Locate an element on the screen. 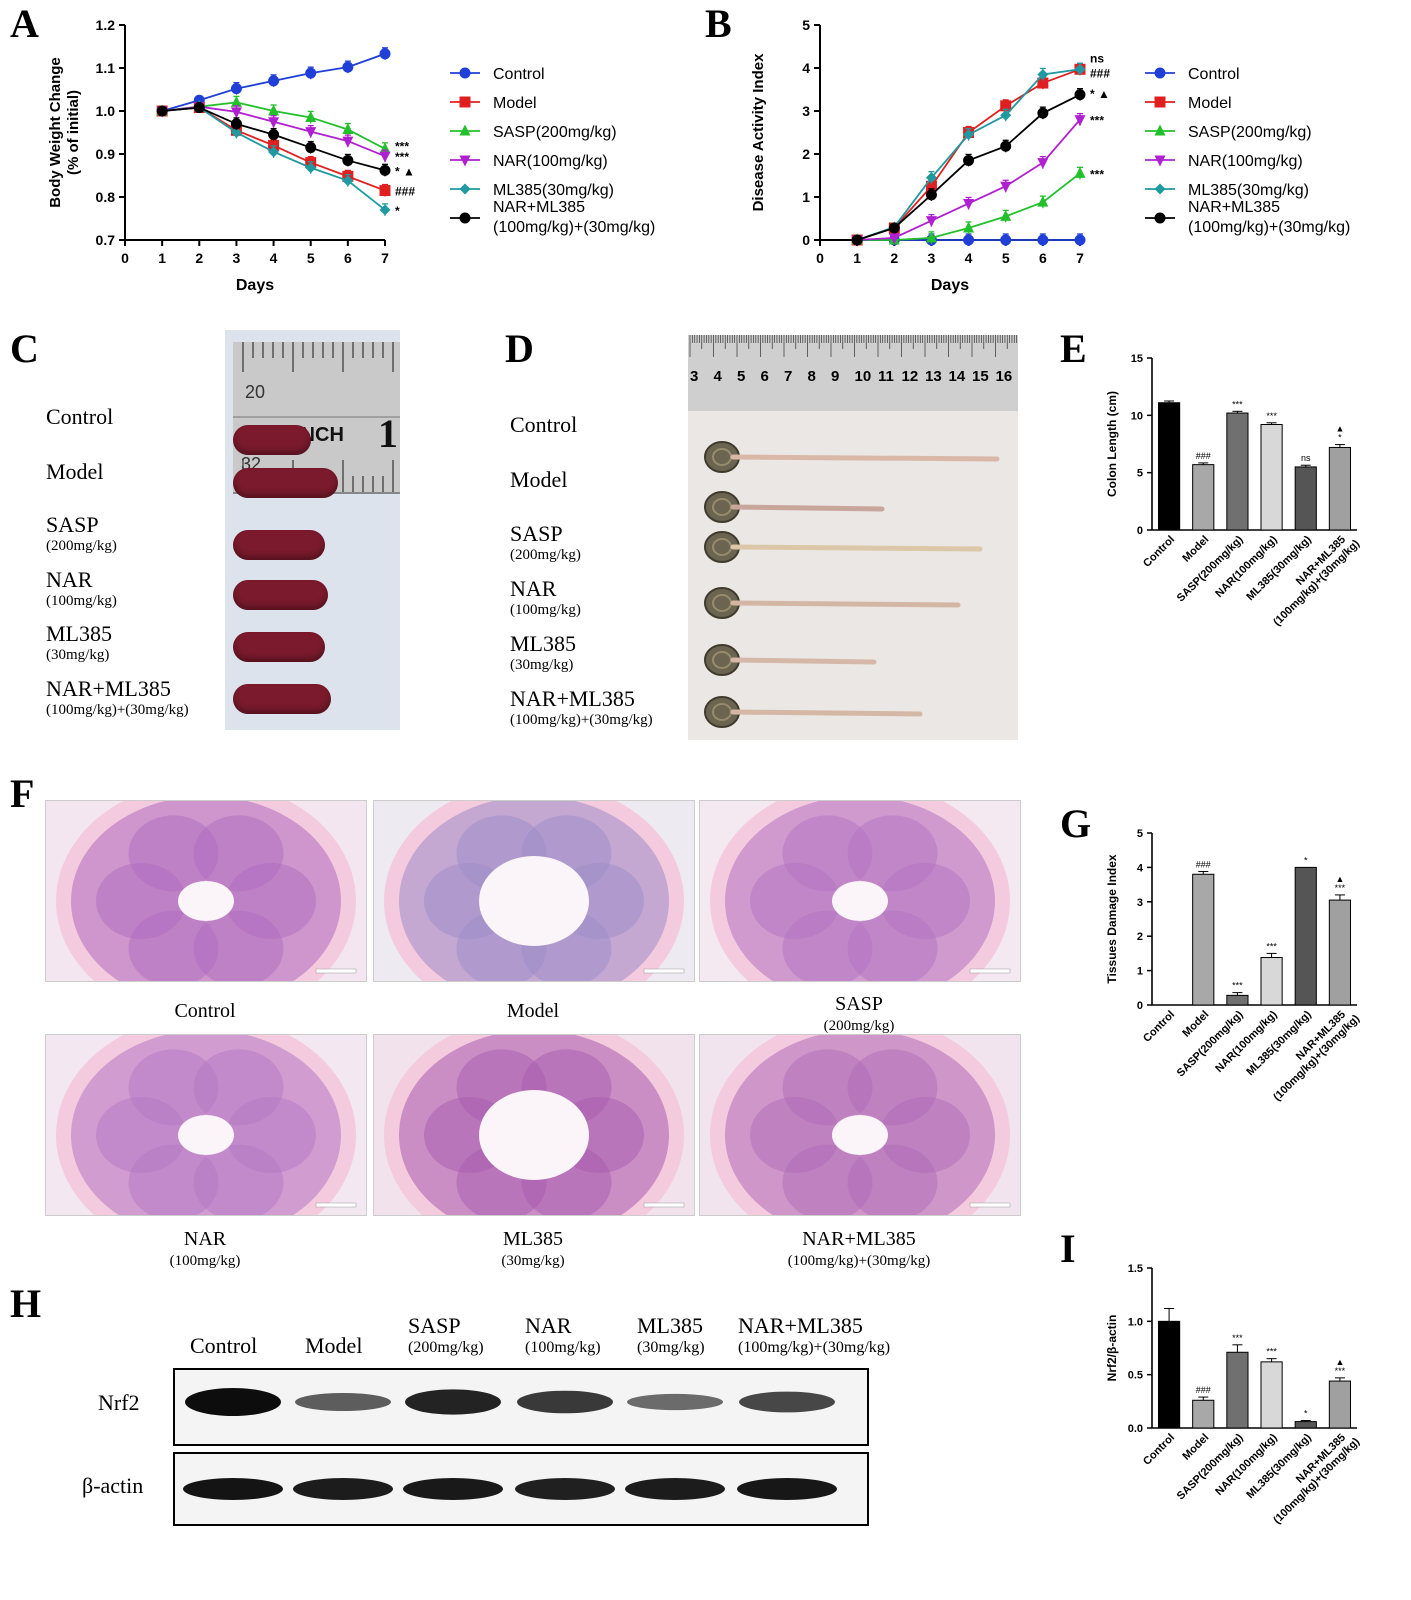 This screenshot has width=1411, height=1600. lane-label: Control is located at coordinates (223, 1346).